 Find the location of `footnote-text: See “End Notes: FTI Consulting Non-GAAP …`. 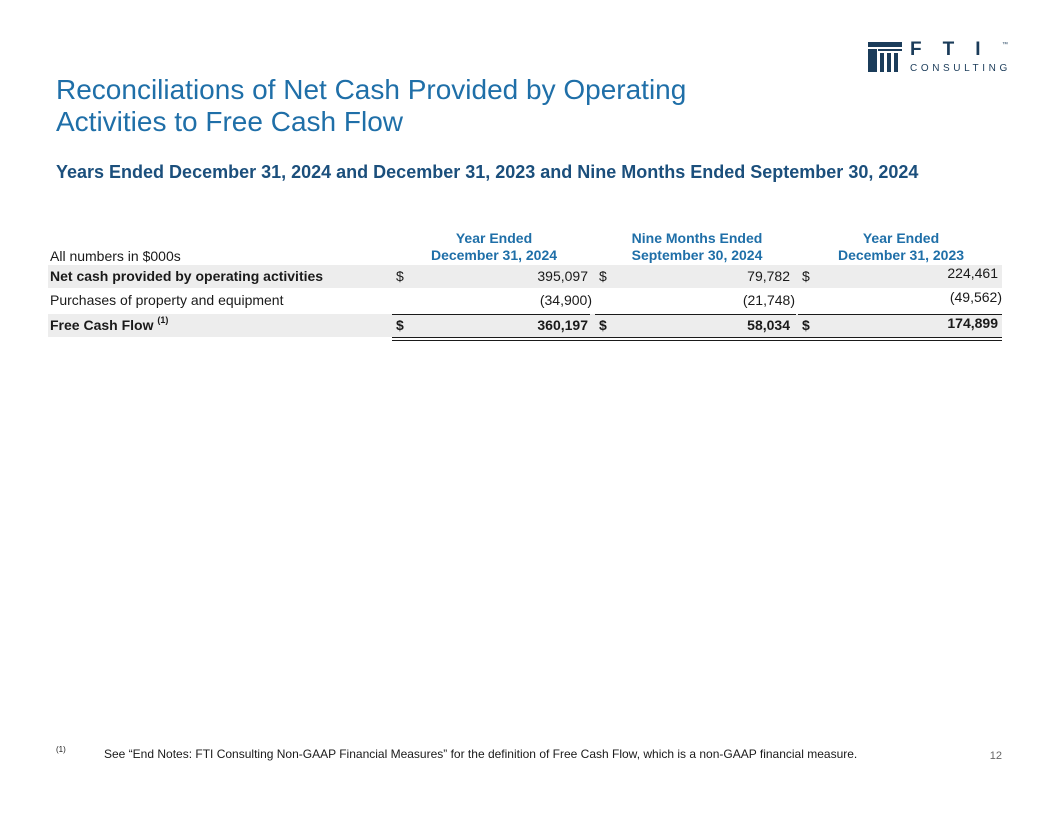

footnote-text: See “End Notes: FTI Consulting Non-GAAP … is located at coordinates (481, 754).